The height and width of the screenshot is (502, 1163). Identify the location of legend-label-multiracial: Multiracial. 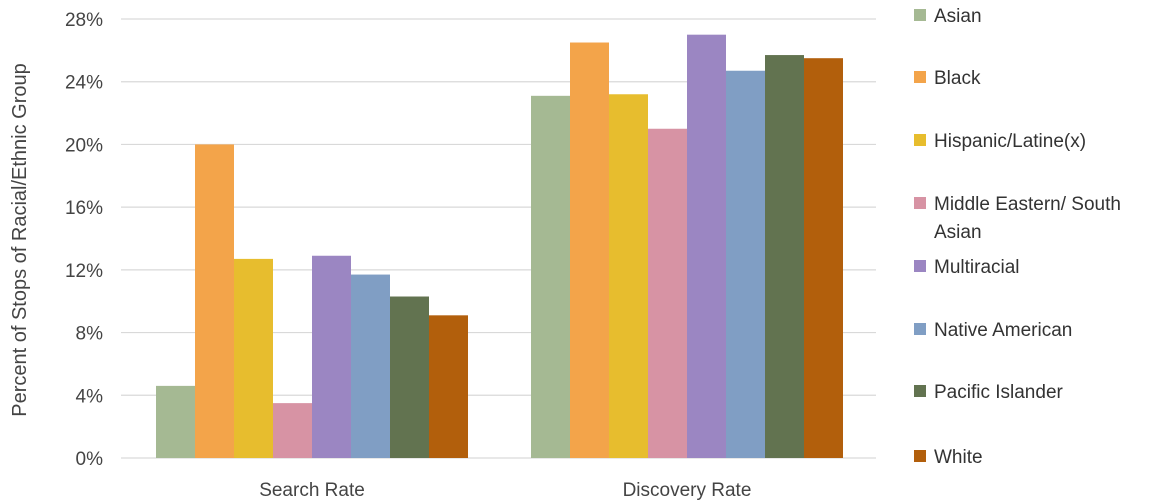
(977, 267).